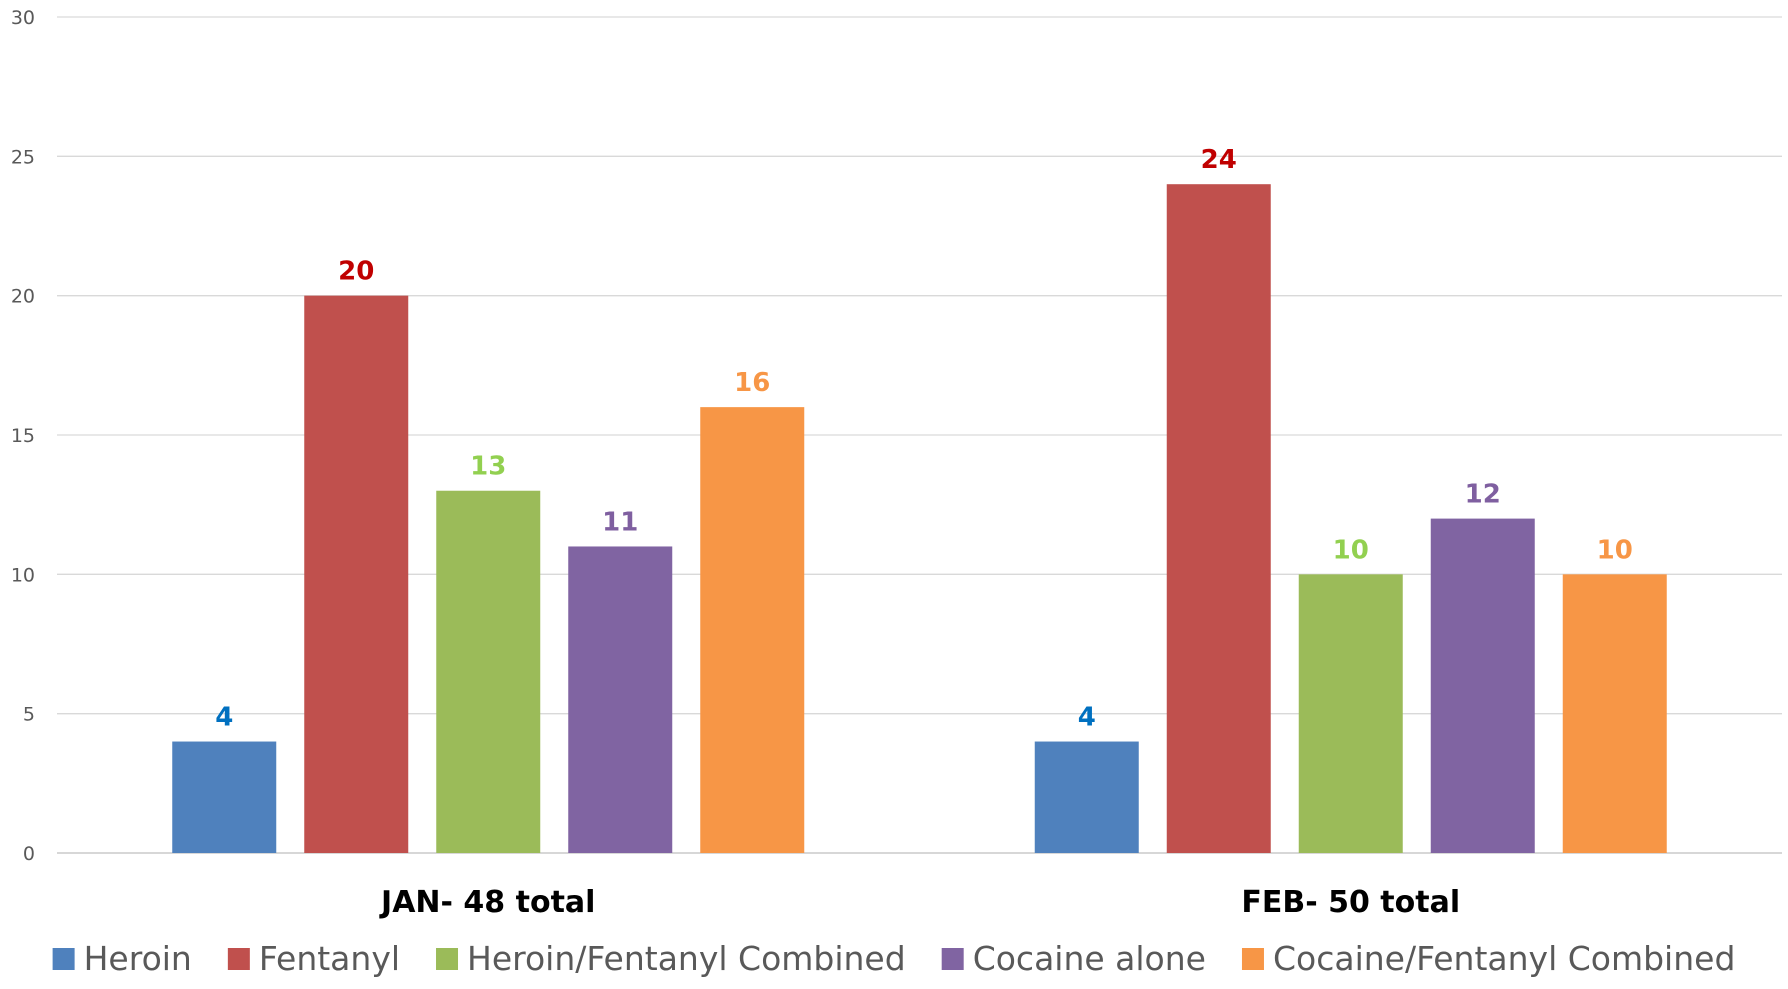 This screenshot has height=989, width=1788. I want to click on y-tick-label: 10, so click(23, 575).